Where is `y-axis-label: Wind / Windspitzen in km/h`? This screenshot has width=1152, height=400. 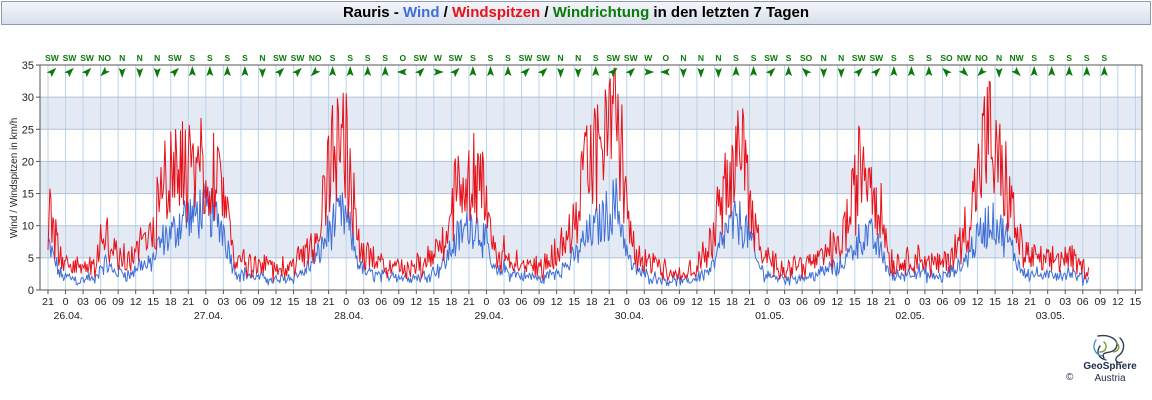
y-axis-label: Wind / Windspitzen in km/h is located at coordinates (14, 178).